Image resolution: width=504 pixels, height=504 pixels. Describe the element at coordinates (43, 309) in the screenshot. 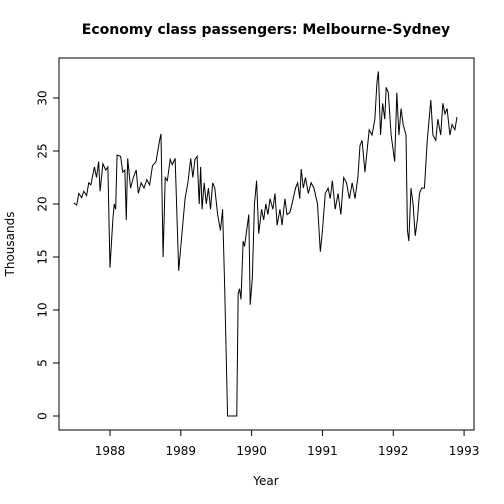

I see `y-tick-label: 10` at that location.